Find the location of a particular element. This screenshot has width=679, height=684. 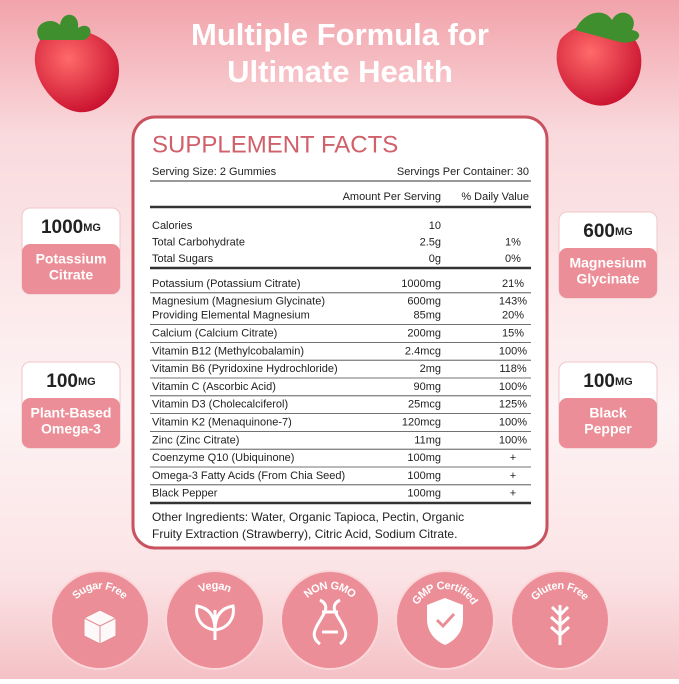

nutrient-amount: 11mg is located at coordinates (427, 440).